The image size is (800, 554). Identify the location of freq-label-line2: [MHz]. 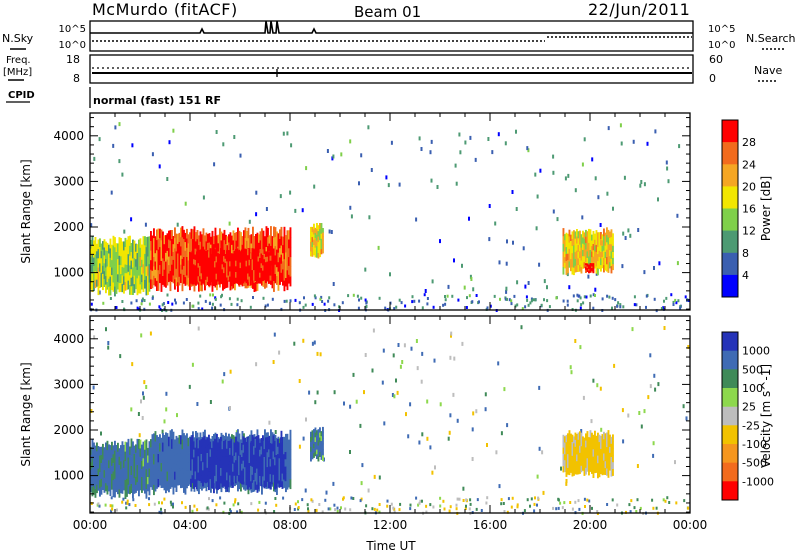
(17, 72).